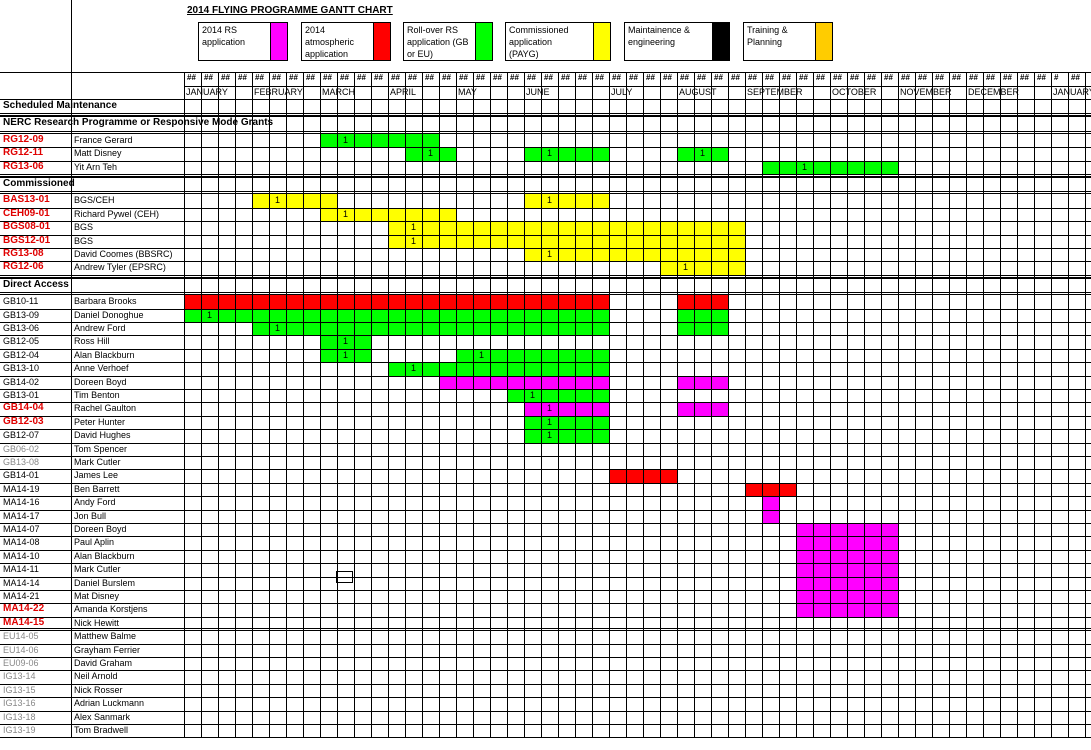  Describe the element at coordinates (21, 555) in the screenshot. I see `project-code: MA14-10` at that location.